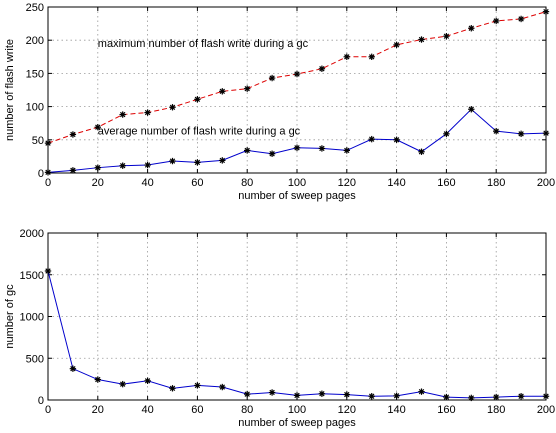  What do you see at coordinates (10, 316) in the screenshot?
I see `y-axis-label: number of gc` at bounding box center [10, 316].